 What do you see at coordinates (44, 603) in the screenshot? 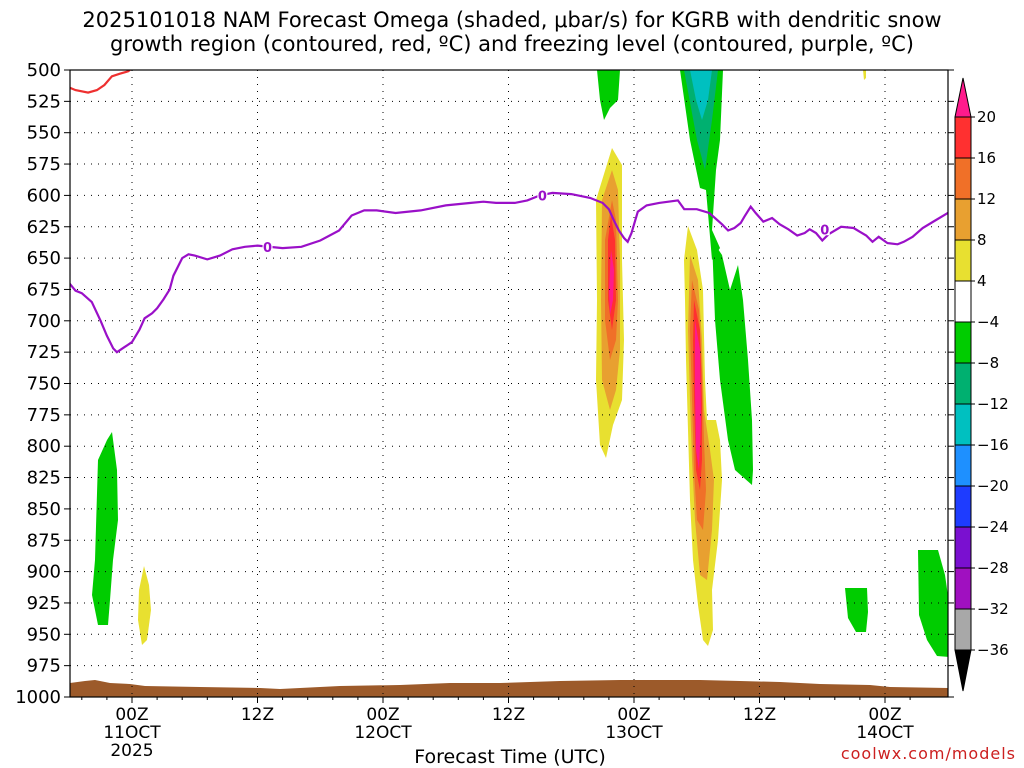
I see `y-tick-label-925: 925` at bounding box center [44, 603].